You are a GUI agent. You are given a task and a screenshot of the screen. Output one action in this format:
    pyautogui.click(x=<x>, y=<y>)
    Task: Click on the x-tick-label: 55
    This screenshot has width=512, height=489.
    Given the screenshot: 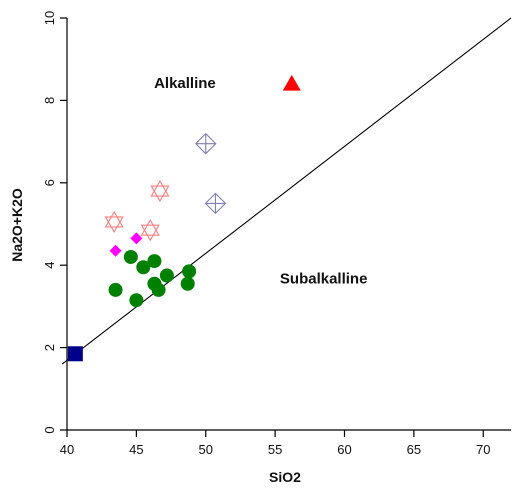 What is the action you would take?
    pyautogui.click(x=275, y=449)
    